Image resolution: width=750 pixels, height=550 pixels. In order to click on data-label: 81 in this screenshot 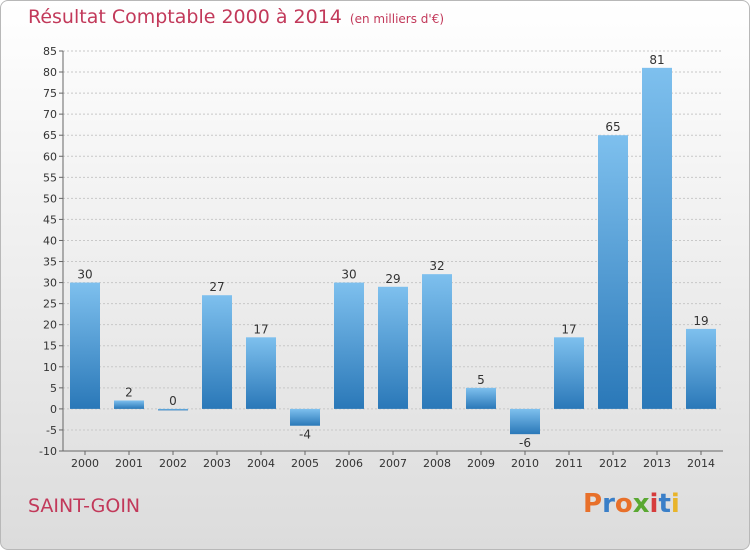, I will do `click(656, 60)`.